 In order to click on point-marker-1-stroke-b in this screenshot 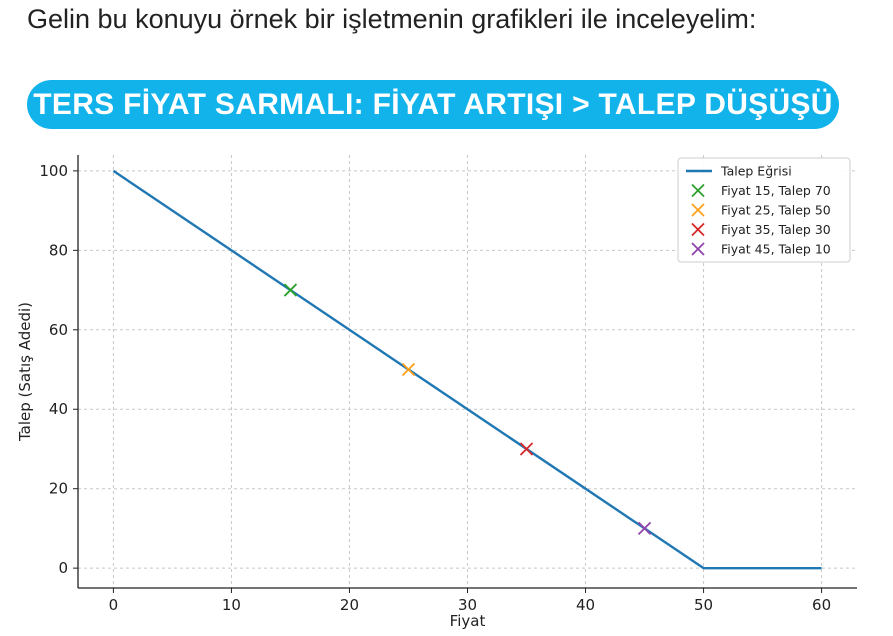, I will do `click(408, 369)`.